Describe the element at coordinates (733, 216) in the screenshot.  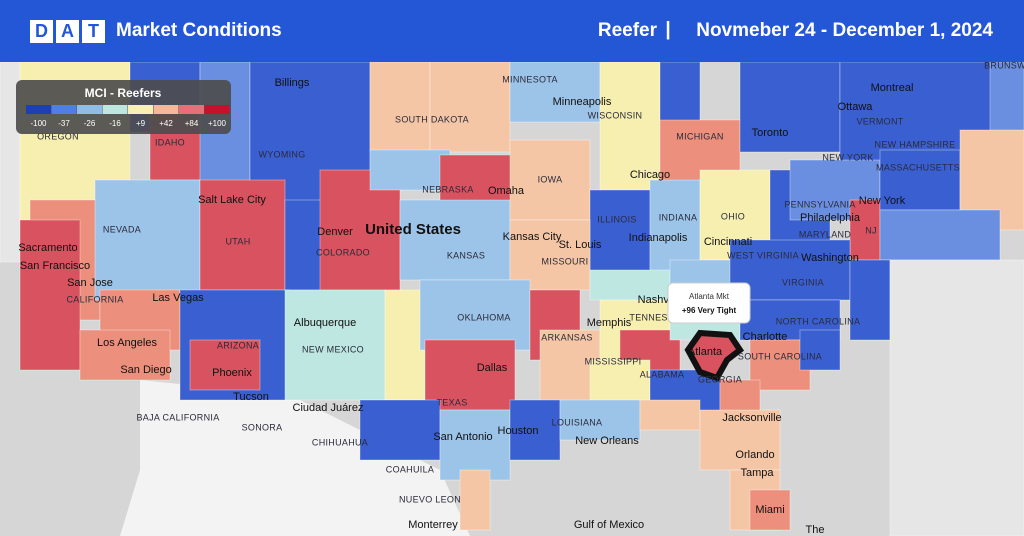
I see `state-label: OHIO` at that location.